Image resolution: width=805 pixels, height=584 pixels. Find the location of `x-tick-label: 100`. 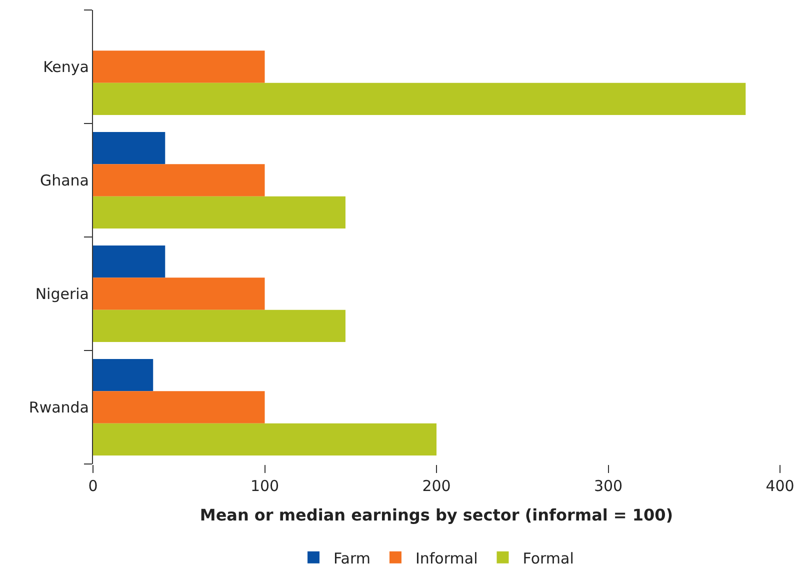

x-tick-label: 100 is located at coordinates (265, 486).